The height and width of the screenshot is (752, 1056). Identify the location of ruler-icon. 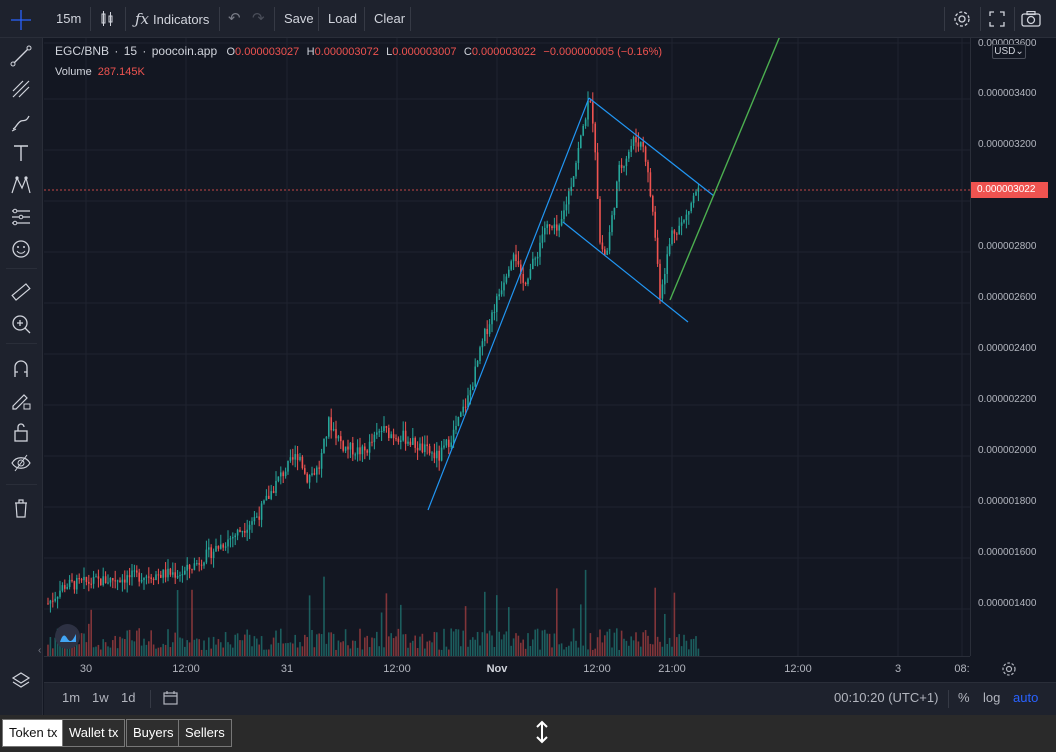
(21, 292).